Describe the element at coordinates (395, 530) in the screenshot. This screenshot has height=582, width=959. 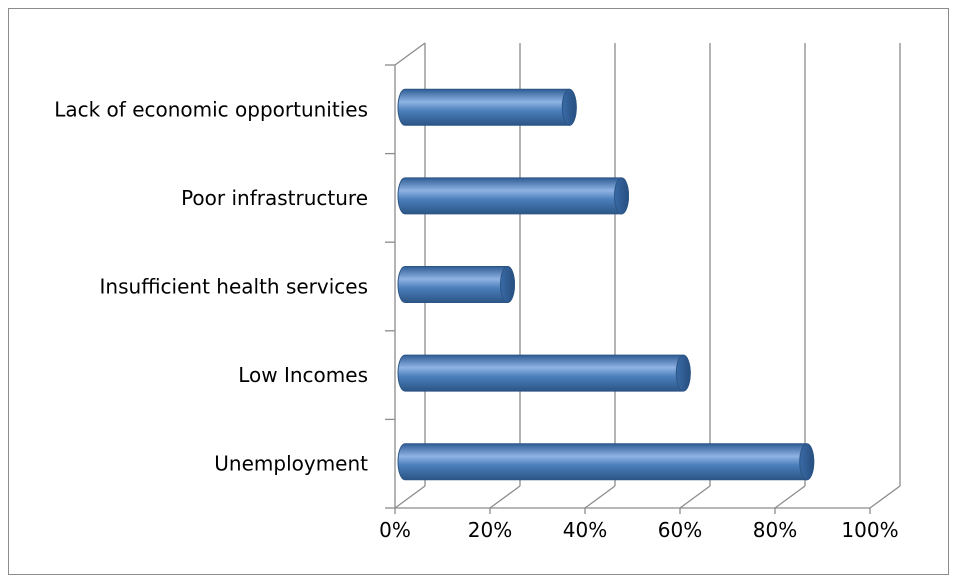
I see `x-tick-label: 0%` at that location.